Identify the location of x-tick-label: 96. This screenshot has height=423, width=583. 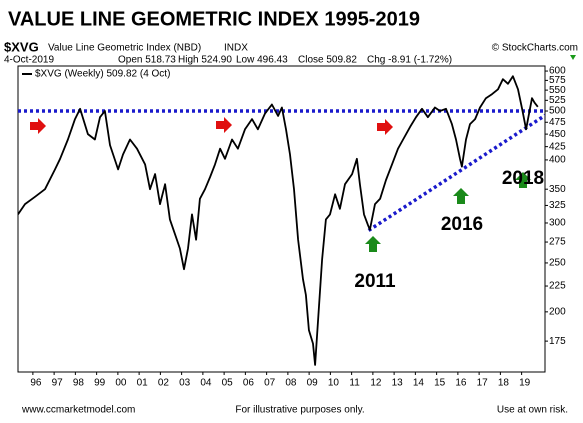
(36, 383).